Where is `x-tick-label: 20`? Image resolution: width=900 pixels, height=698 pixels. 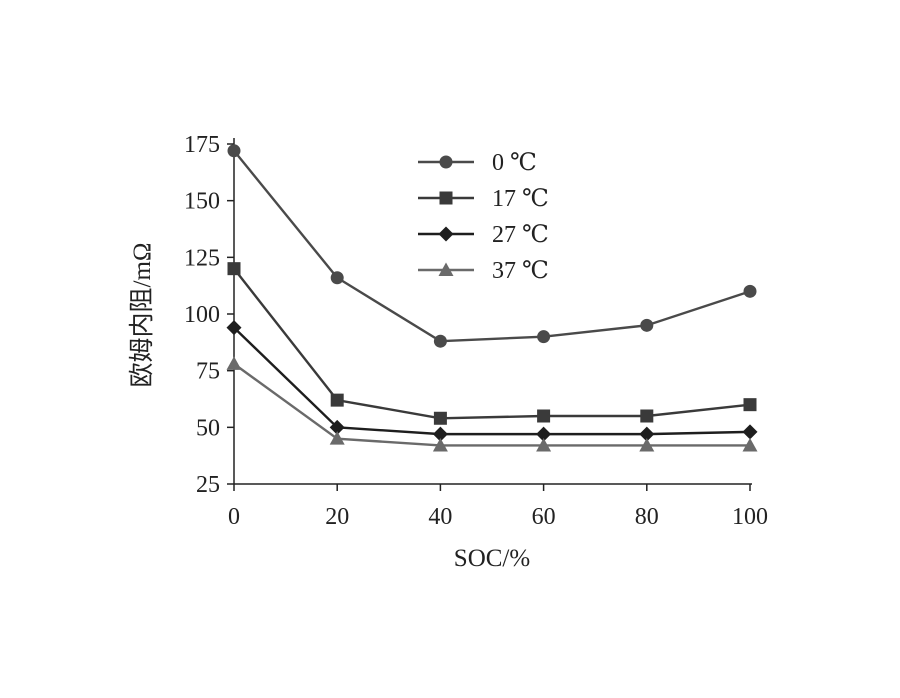
x-tick-label: 20 is located at coordinates (337, 517).